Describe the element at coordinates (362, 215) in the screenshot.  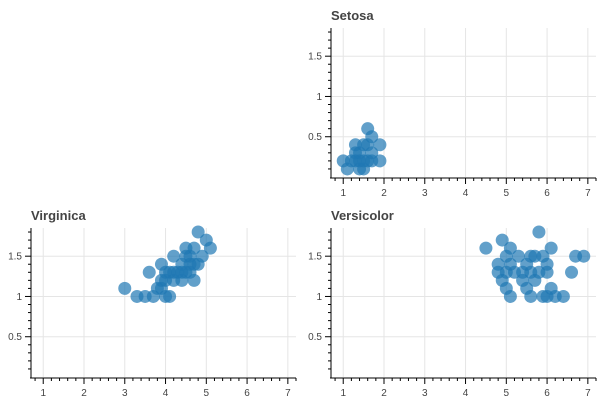
I see `panel-title: Versicolor` at that location.